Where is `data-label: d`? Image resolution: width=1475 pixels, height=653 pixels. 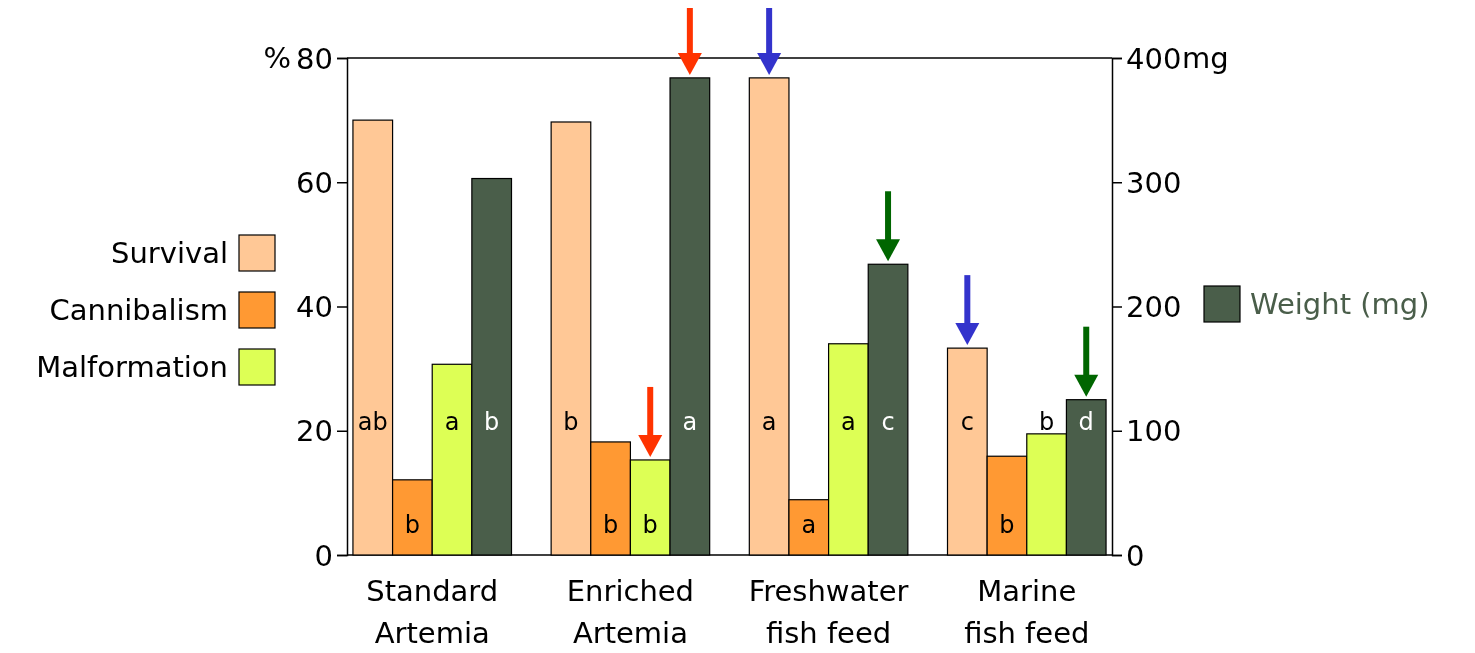
data-label: d is located at coordinates (1086, 422).